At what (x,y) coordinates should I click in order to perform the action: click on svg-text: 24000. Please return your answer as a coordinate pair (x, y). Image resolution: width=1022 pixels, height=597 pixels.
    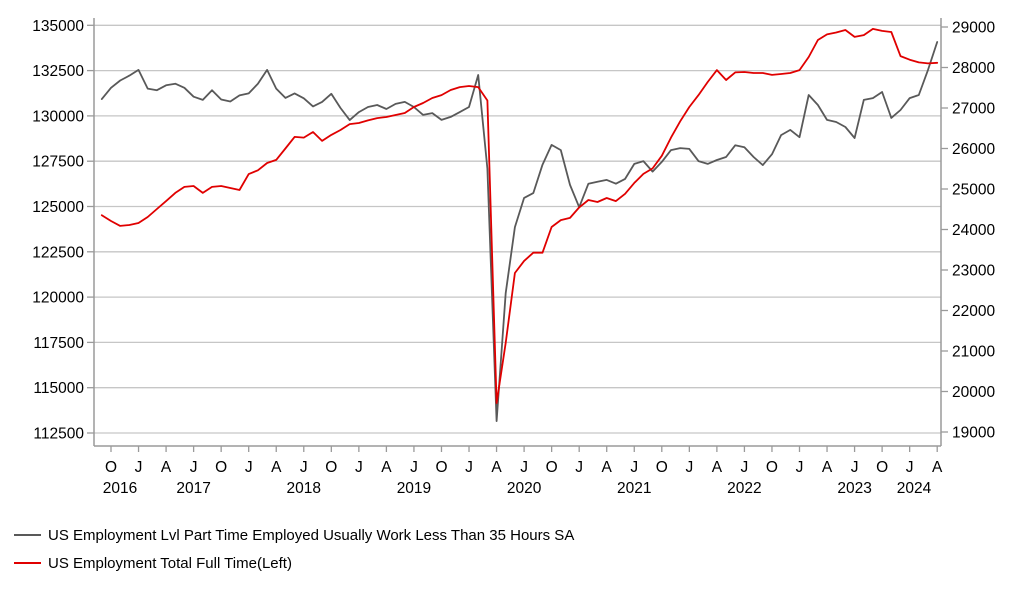
    Looking at the image, I should click on (973, 230).